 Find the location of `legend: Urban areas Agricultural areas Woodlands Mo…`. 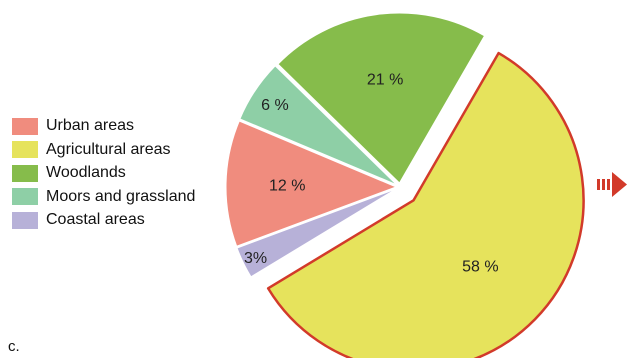

legend: Urban areas Agricultural areas Woodlands Mo… is located at coordinates (103, 173).